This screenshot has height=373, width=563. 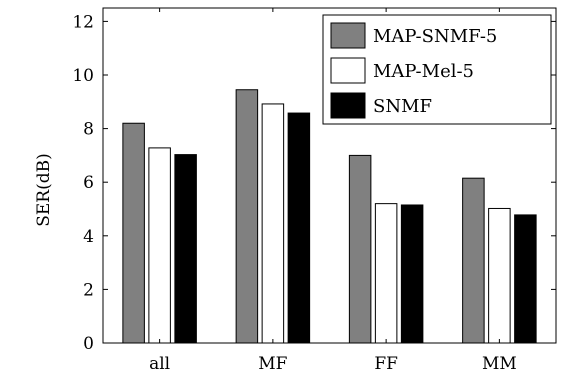 What do you see at coordinates (386, 363) in the screenshot?
I see `x-tick-label-ff: FF` at bounding box center [386, 363].